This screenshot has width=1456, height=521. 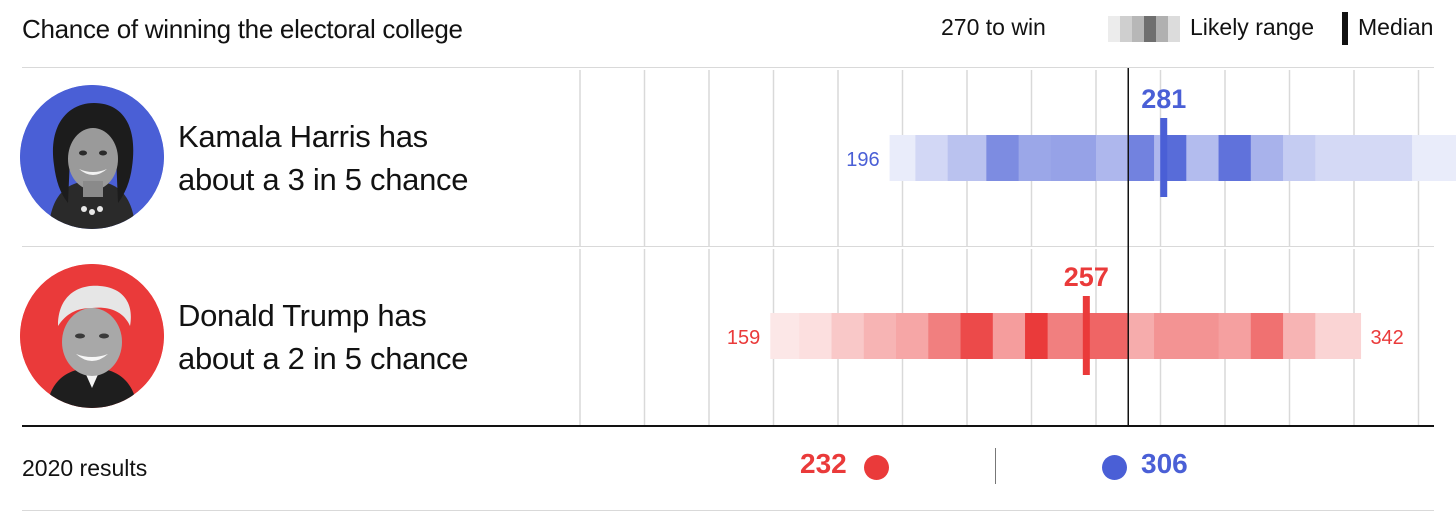 I want to click on harris-2020-dot, so click(x=1114, y=467).